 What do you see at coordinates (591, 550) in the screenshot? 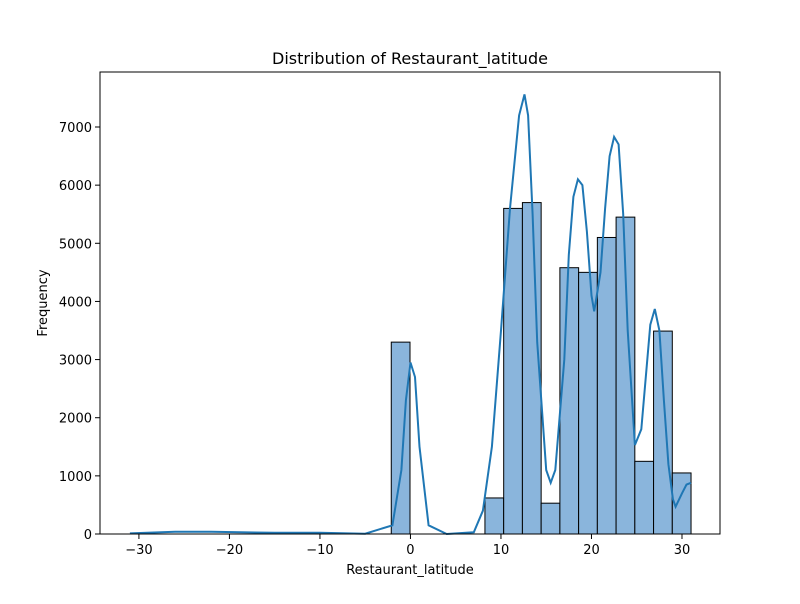
I see `x-tick-label: 20` at bounding box center [591, 550].